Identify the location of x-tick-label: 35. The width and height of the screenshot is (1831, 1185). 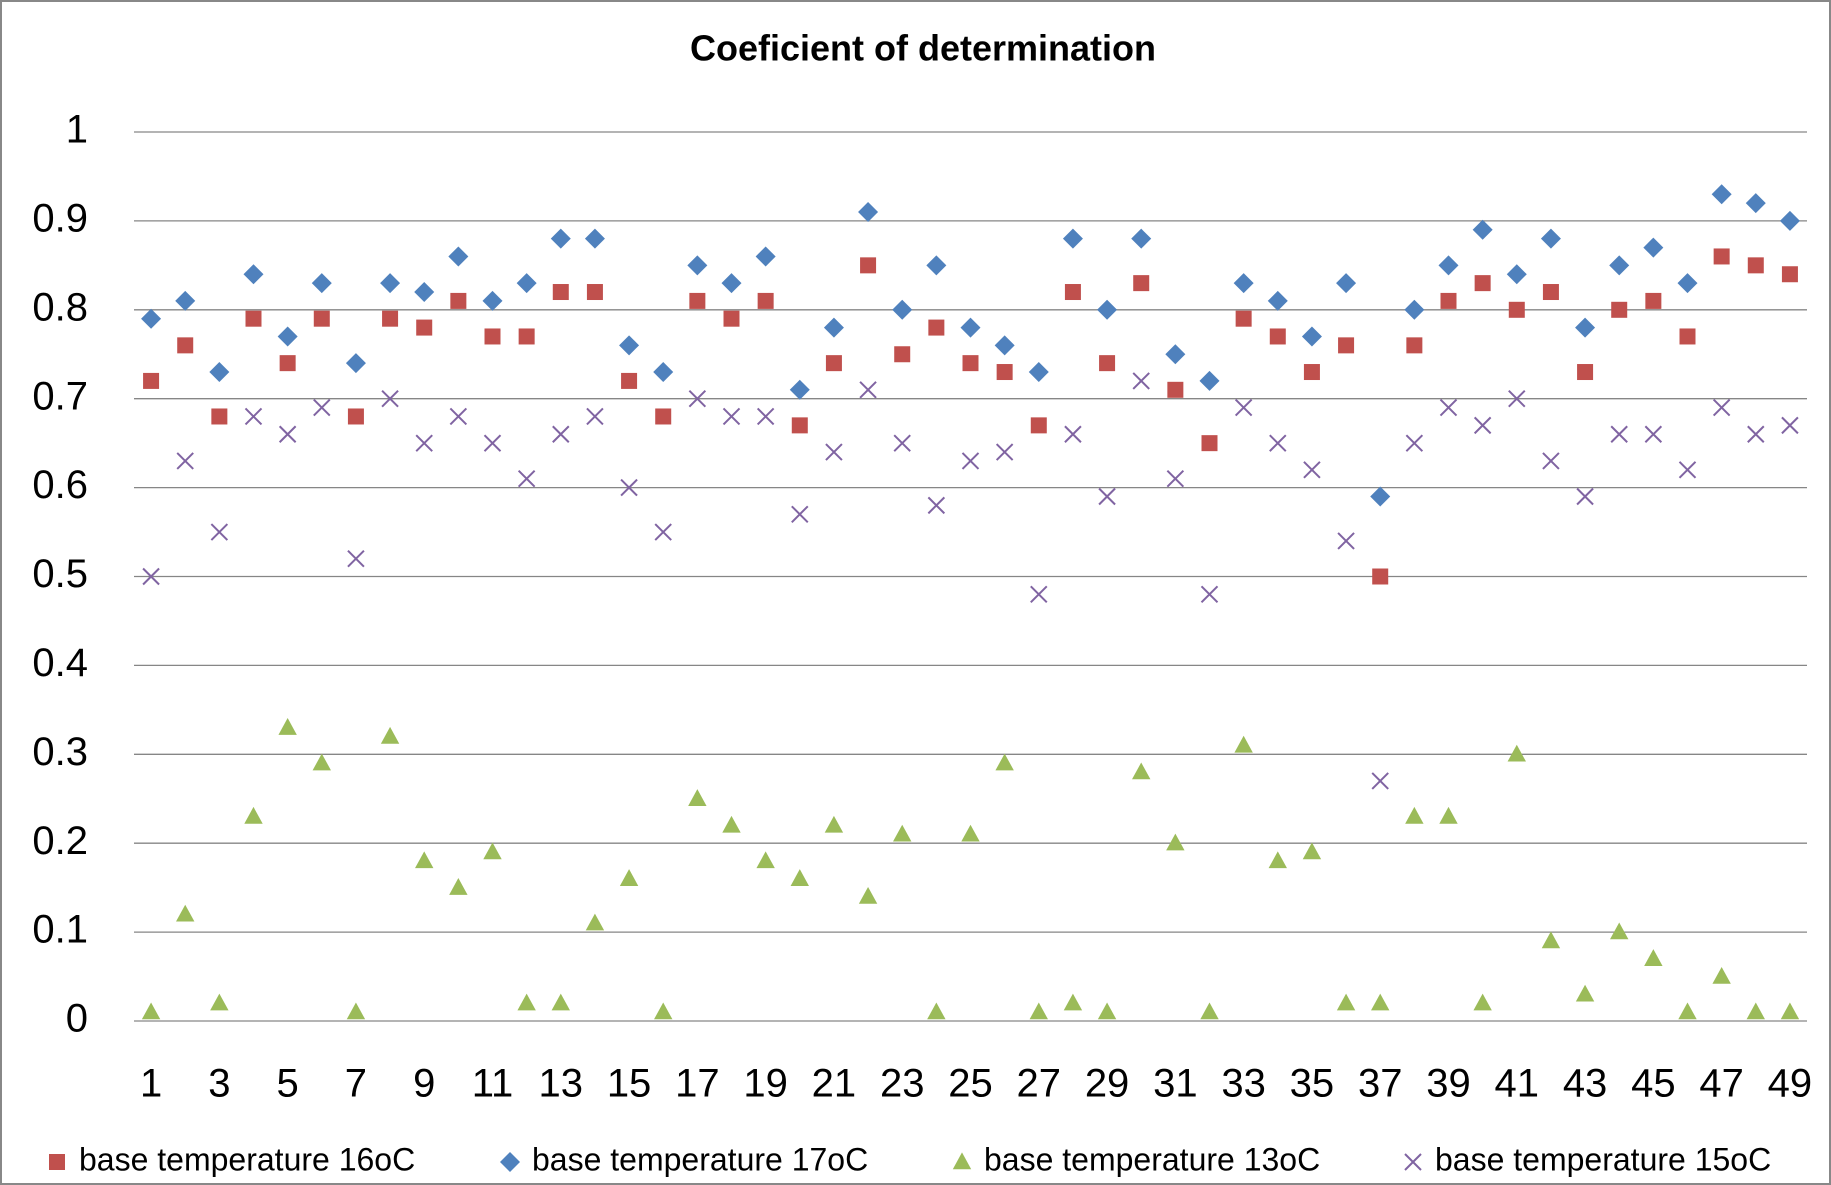
(1312, 1084).